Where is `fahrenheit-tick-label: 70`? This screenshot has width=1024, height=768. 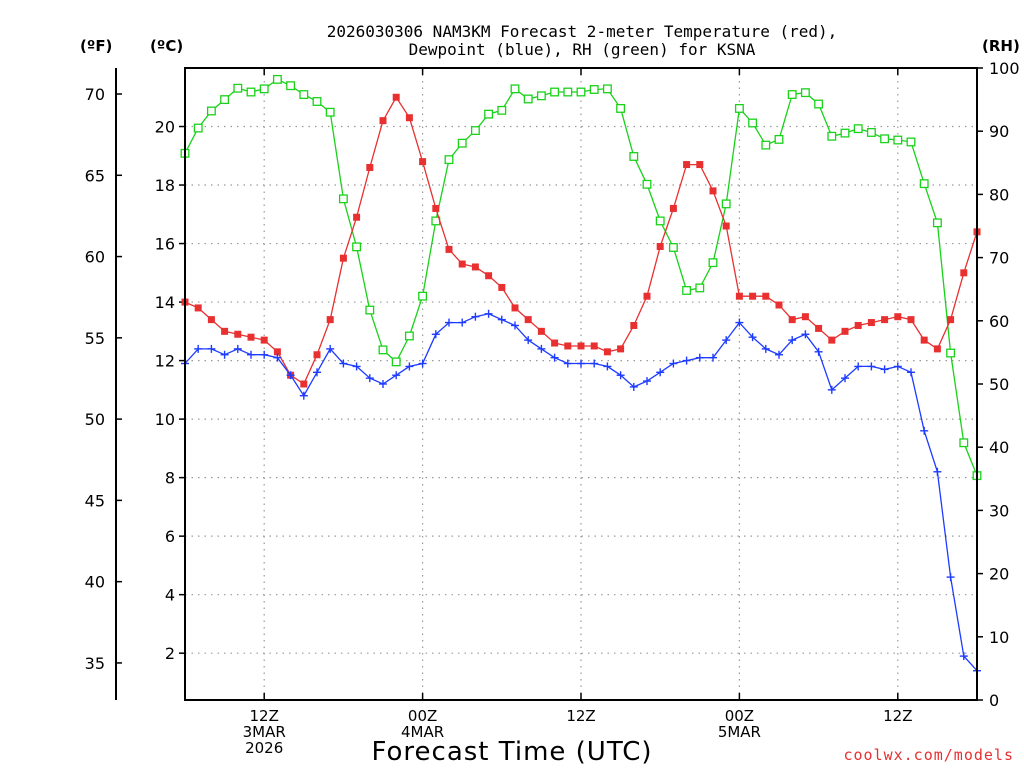 fahrenheit-tick-label: 70 is located at coordinates (95, 94).